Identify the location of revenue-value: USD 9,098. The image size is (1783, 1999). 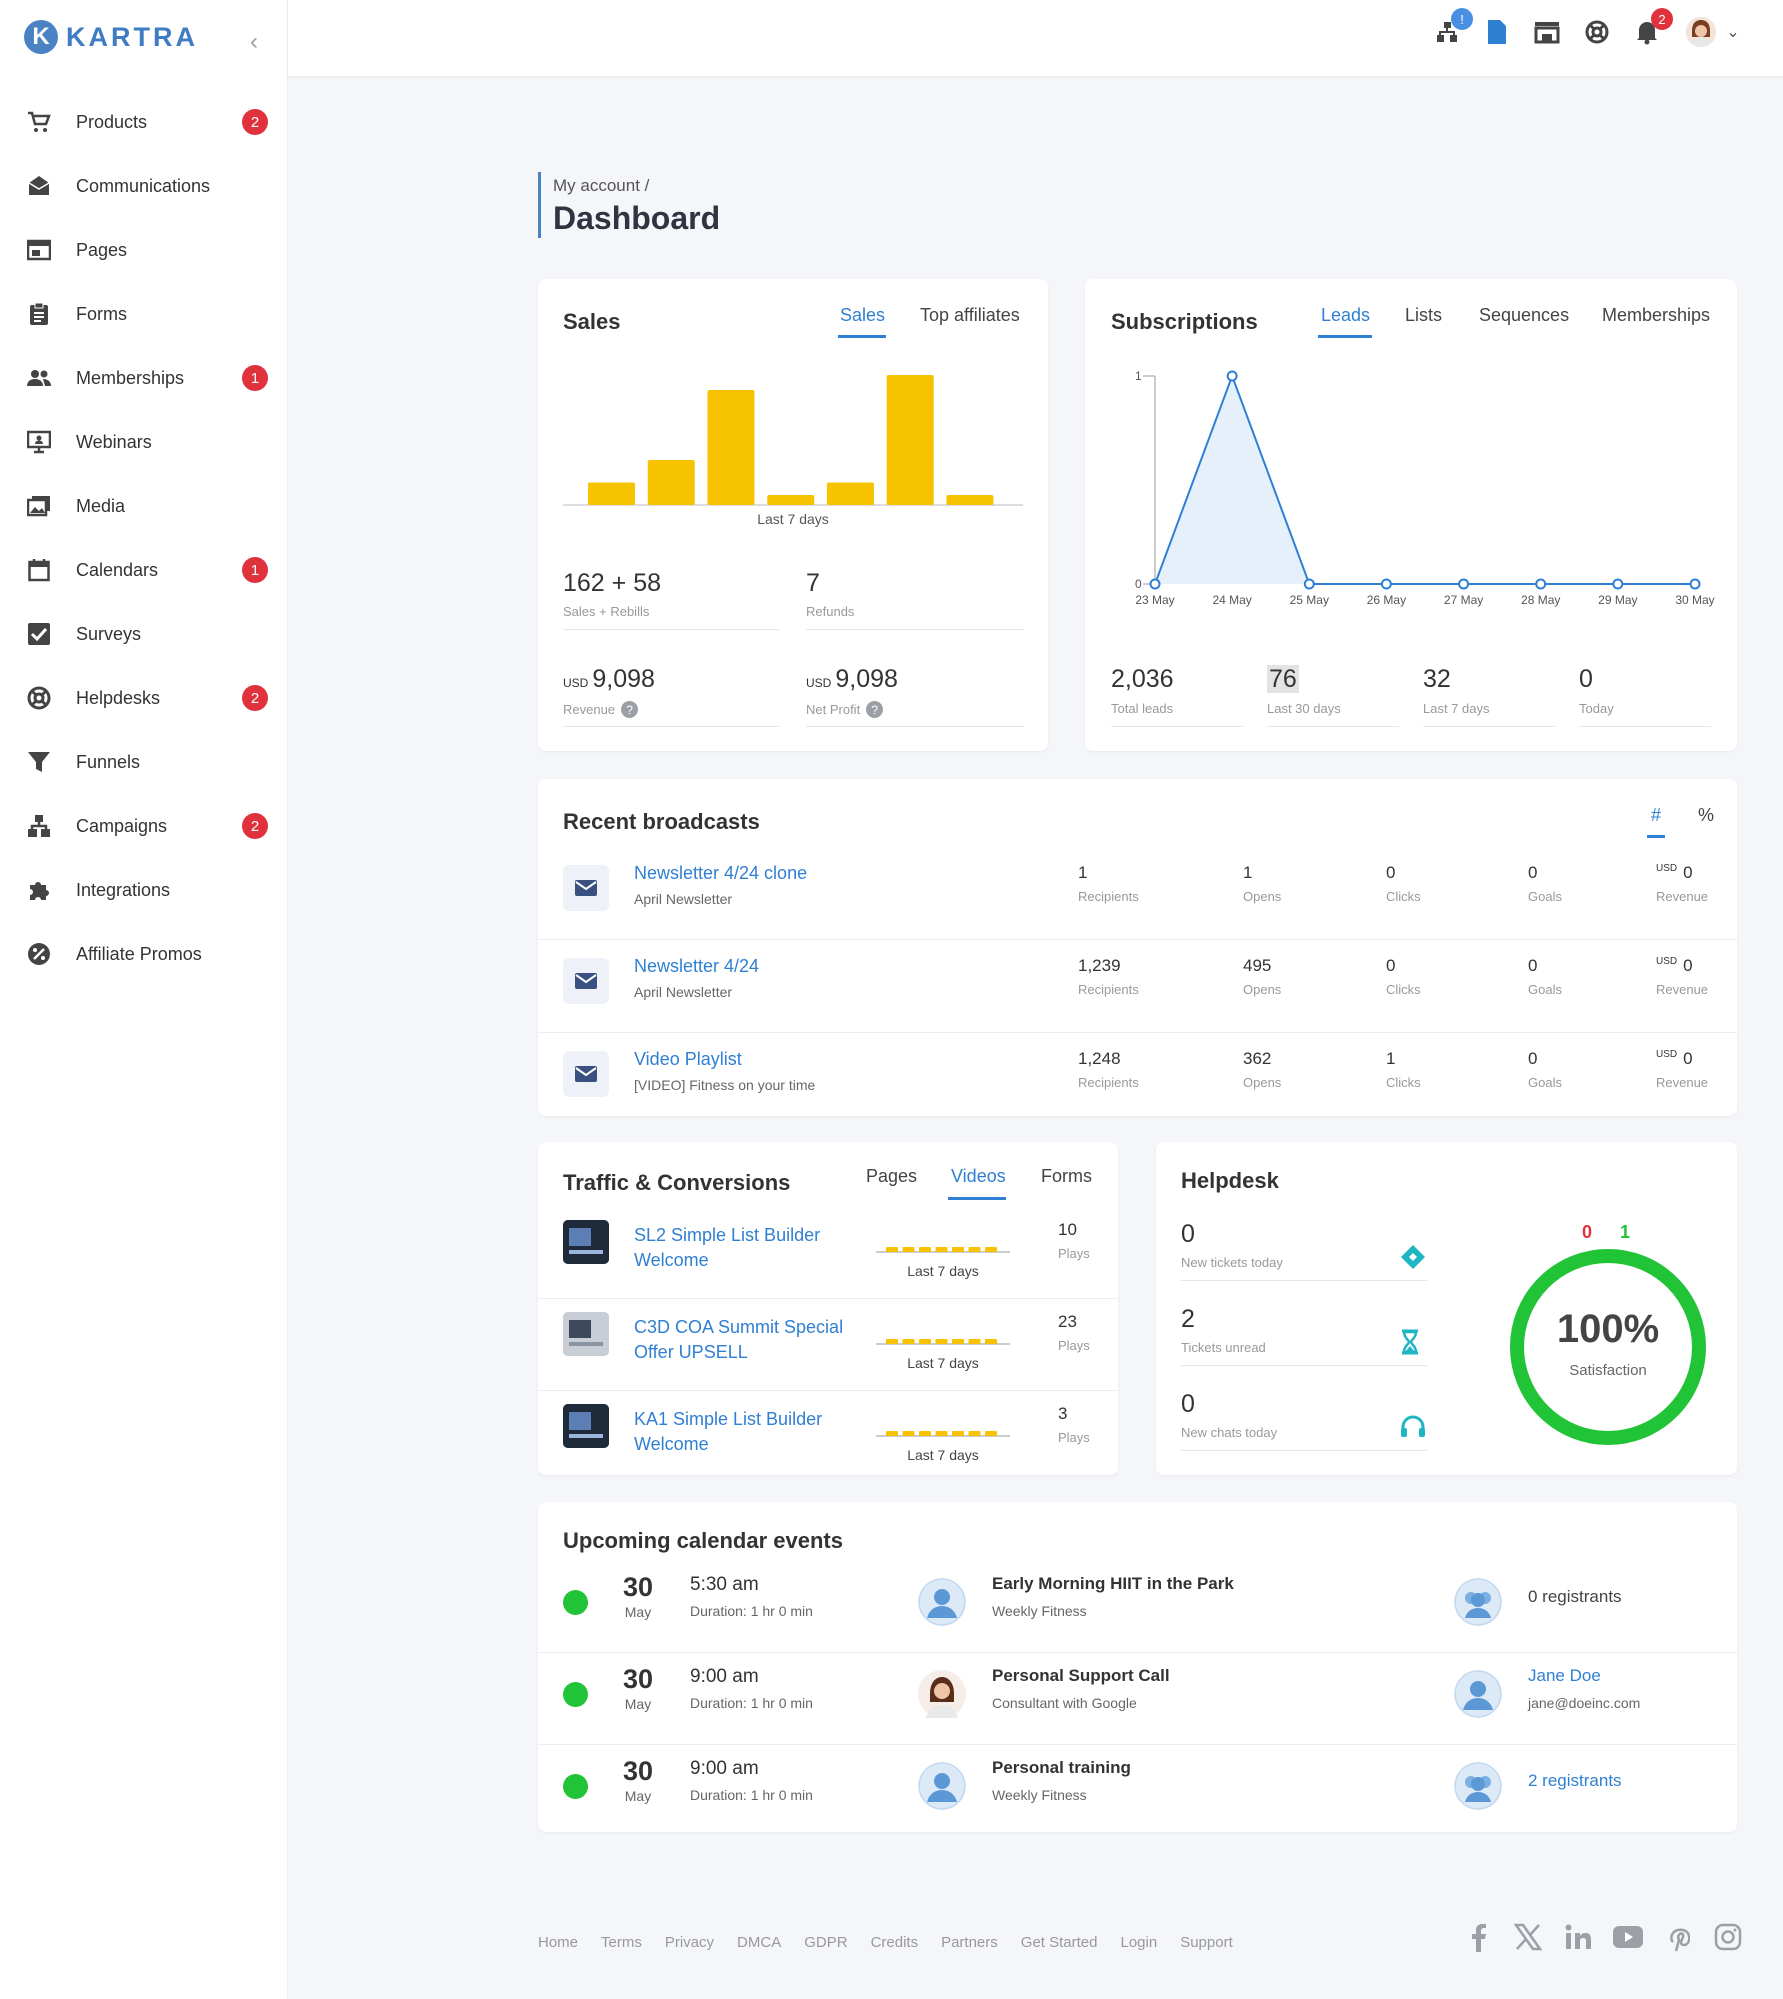
(609, 679).